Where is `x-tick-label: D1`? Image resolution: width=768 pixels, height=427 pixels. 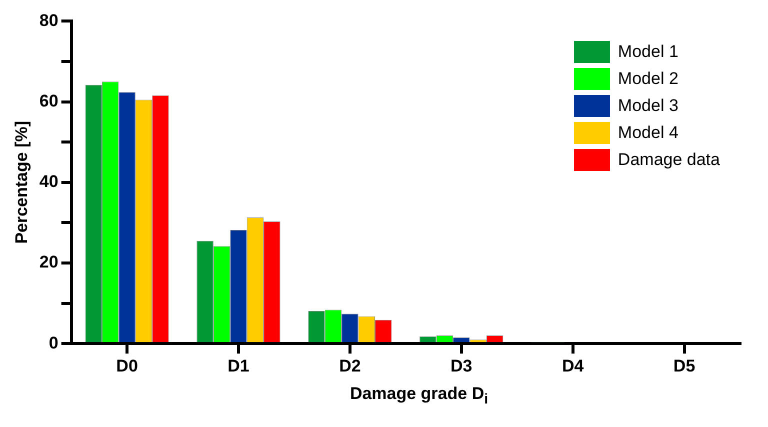 x-tick-label: D1 is located at coordinates (239, 366).